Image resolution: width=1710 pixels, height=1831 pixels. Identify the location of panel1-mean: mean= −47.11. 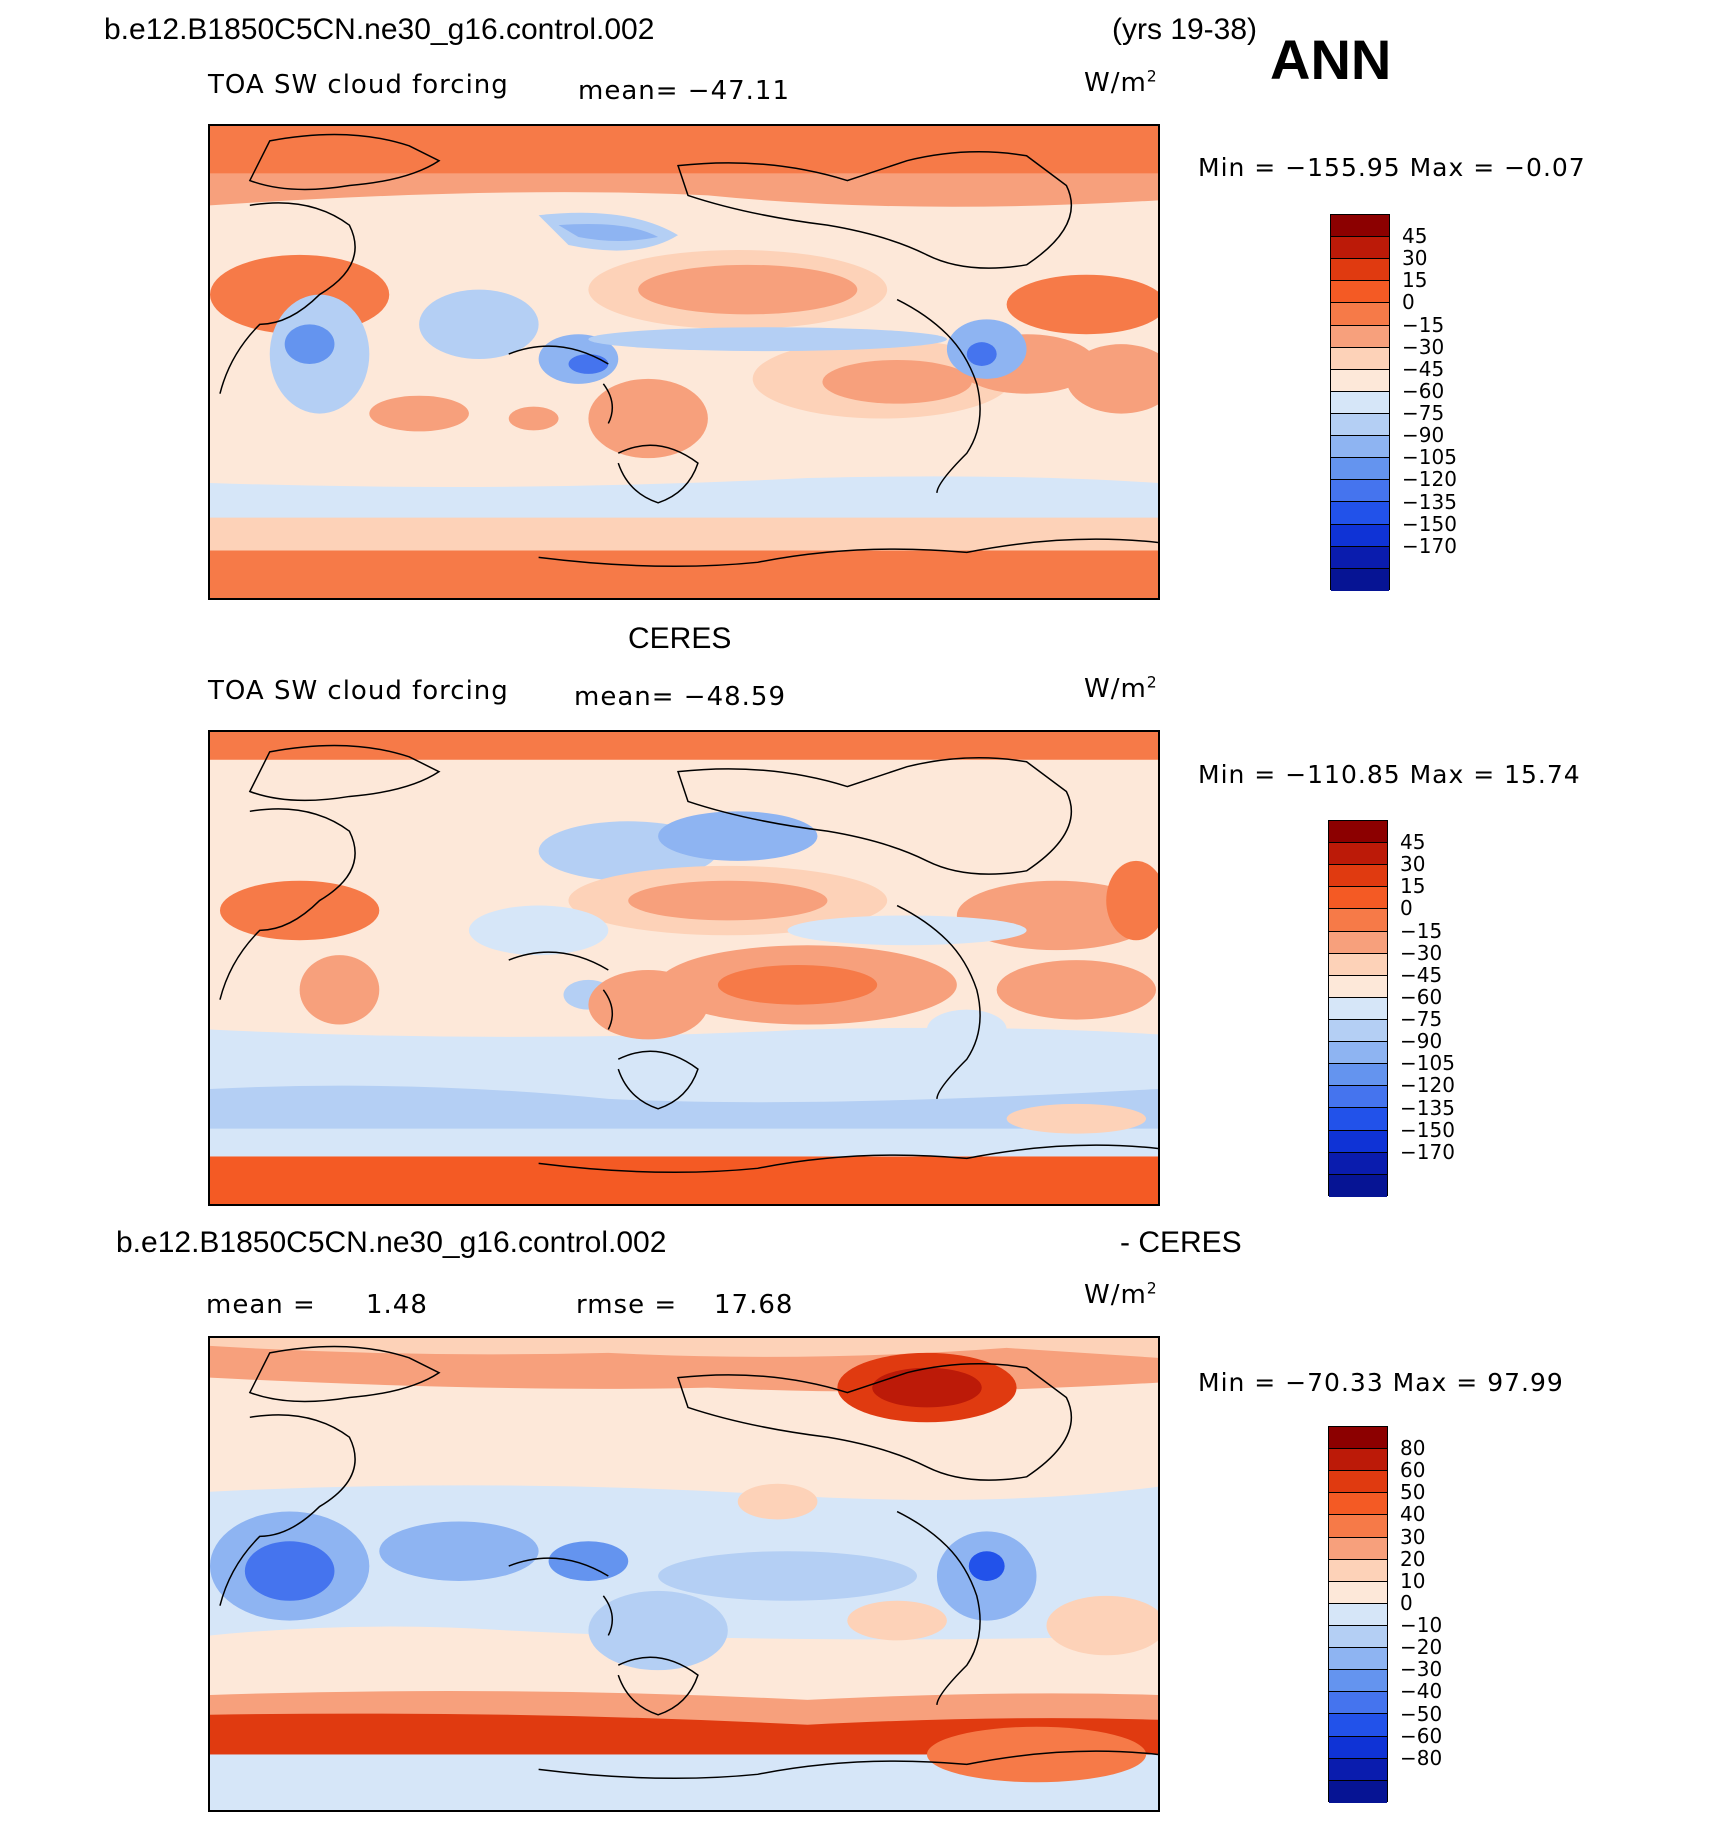
(684, 91).